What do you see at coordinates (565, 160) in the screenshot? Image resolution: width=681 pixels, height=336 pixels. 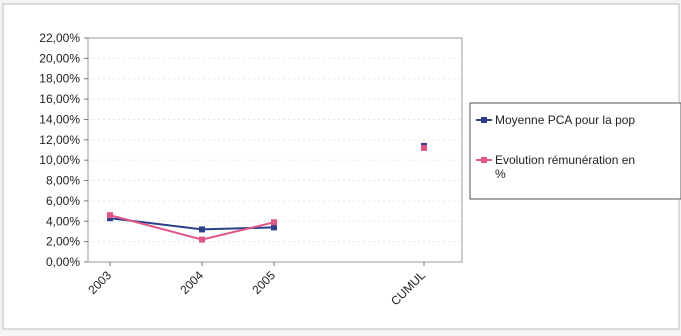 I see `legend-label-line: Evolution rémunération en` at bounding box center [565, 160].